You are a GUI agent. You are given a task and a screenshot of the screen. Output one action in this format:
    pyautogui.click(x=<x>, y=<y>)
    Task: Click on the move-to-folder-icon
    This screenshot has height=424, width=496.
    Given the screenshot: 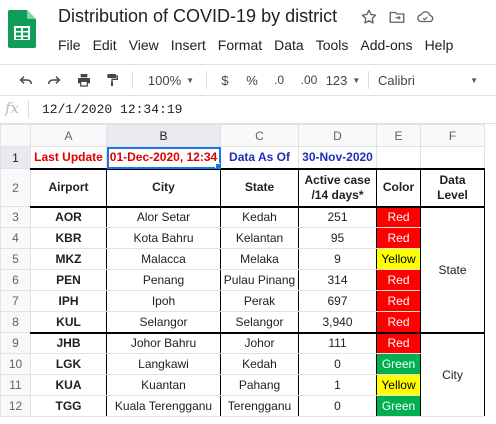 What is the action you would take?
    pyautogui.click(x=397, y=19)
    